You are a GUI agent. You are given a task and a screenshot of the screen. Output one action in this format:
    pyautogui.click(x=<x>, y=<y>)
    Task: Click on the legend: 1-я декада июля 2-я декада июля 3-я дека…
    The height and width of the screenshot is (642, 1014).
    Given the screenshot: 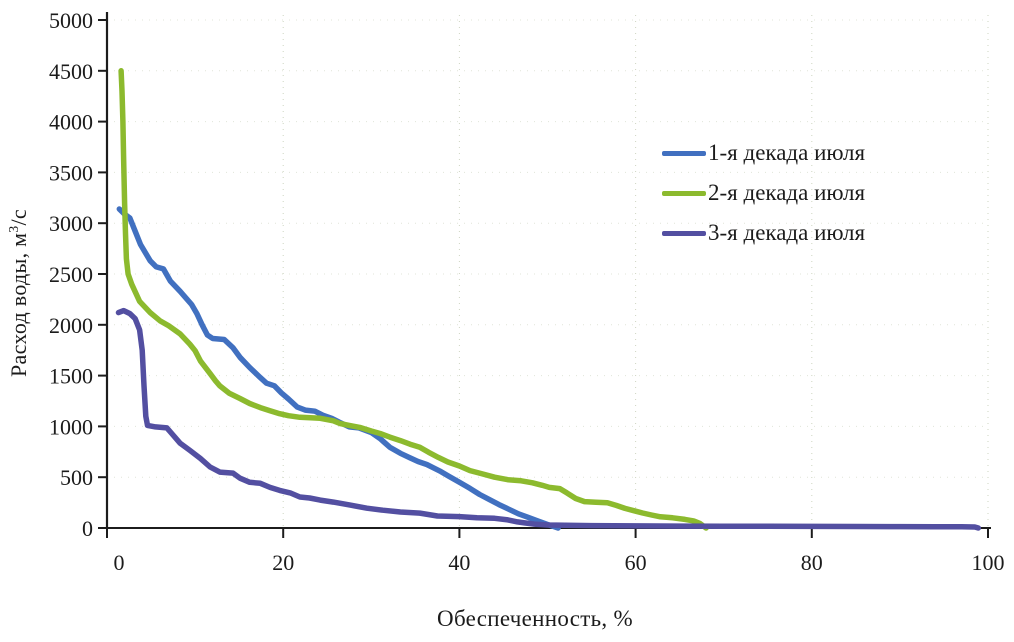 What is the action you would take?
    pyautogui.click(x=763, y=193)
    